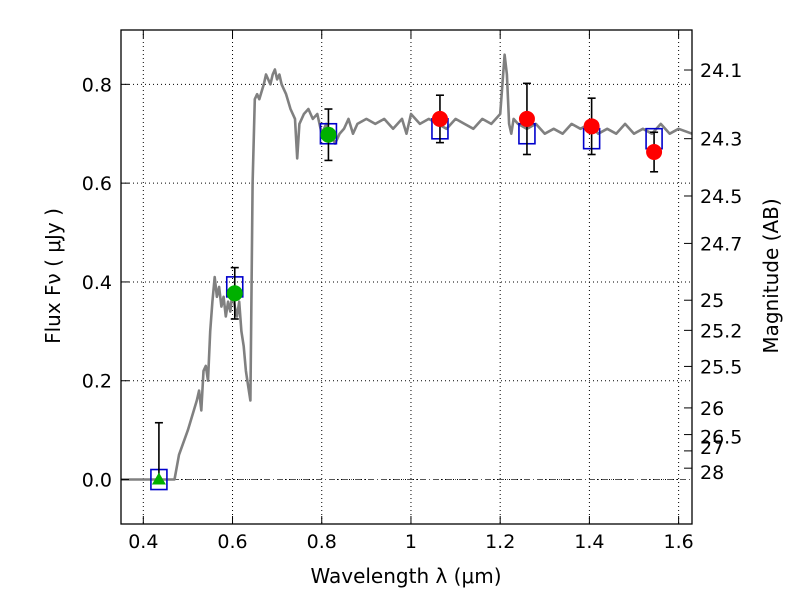  Describe the element at coordinates (721, 331) in the screenshot. I see `magnitude-tick-label: 25.2` at that location.